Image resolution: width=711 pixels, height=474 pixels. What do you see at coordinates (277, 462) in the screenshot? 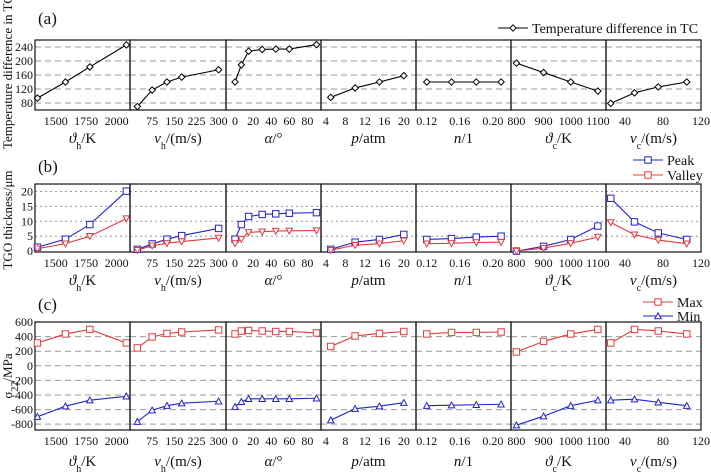
I see `x-axis-label-unit: /°` at bounding box center [277, 462].